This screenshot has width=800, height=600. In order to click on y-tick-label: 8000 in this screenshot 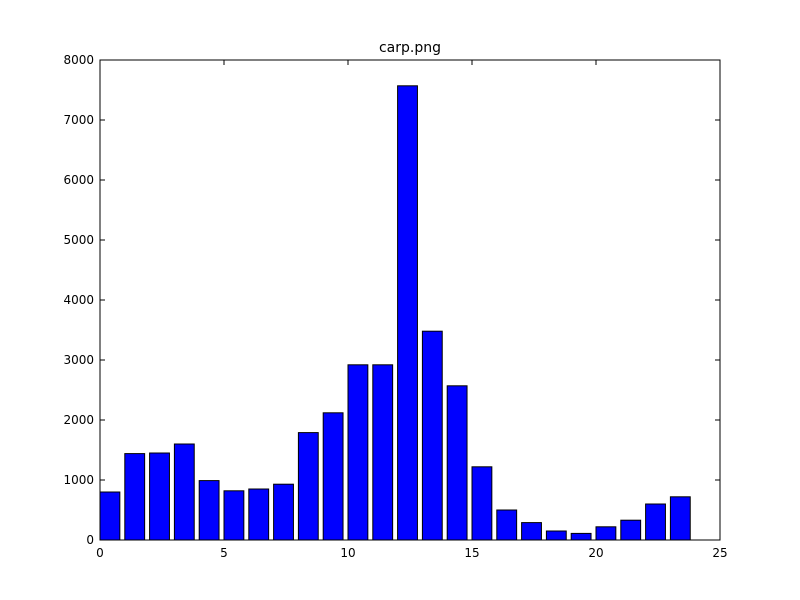, I will do `click(78, 60)`.